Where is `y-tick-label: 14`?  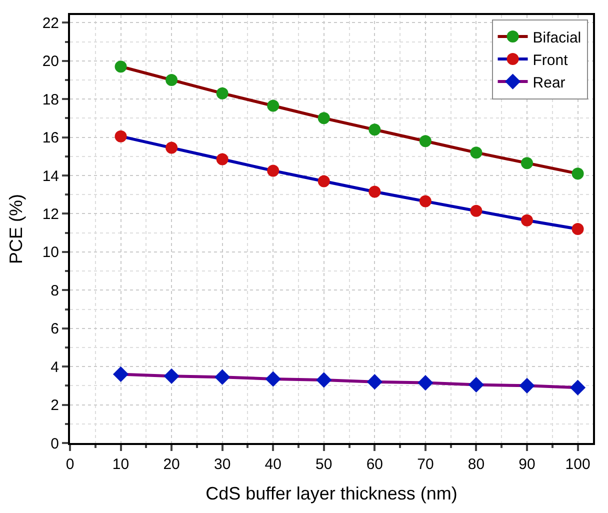
y-tick-label: 14 is located at coordinates (50, 176).